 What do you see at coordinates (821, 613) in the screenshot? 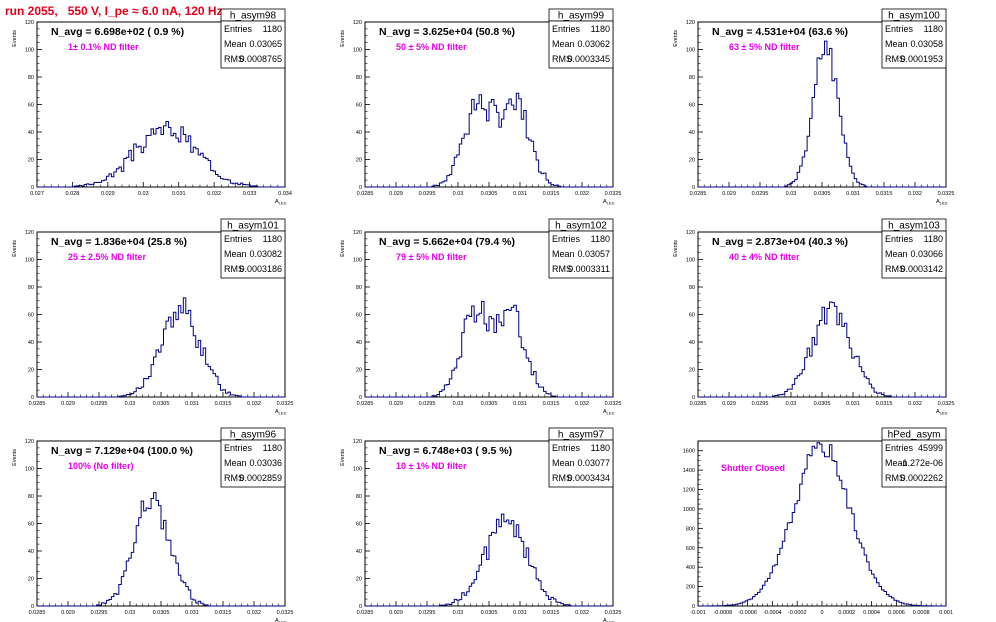
I see `x-tick-label: 0` at bounding box center [821, 613].